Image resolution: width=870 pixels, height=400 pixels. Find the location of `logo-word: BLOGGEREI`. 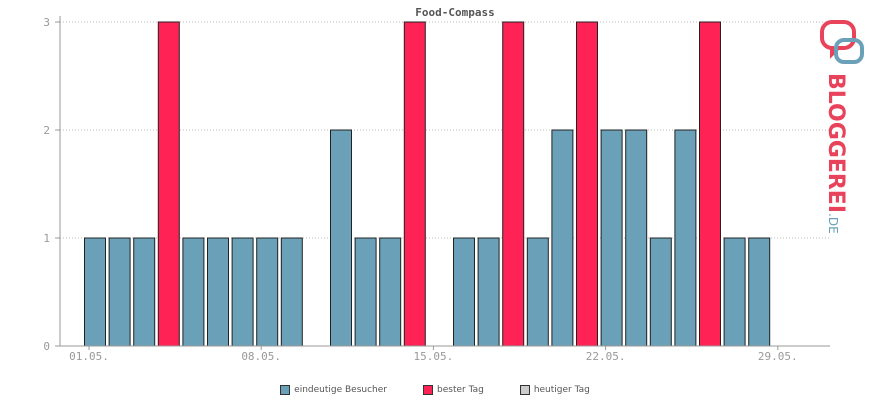

logo-word: BLOGGEREI is located at coordinates (835, 143).